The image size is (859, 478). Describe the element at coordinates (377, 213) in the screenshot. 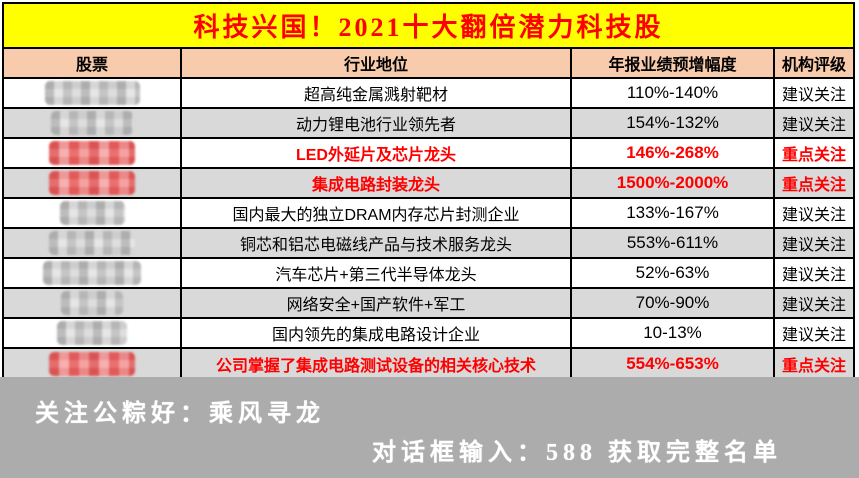

I see `industry-position-cell: 国内最大的独立DRAM内存芯片封测企业` at that location.